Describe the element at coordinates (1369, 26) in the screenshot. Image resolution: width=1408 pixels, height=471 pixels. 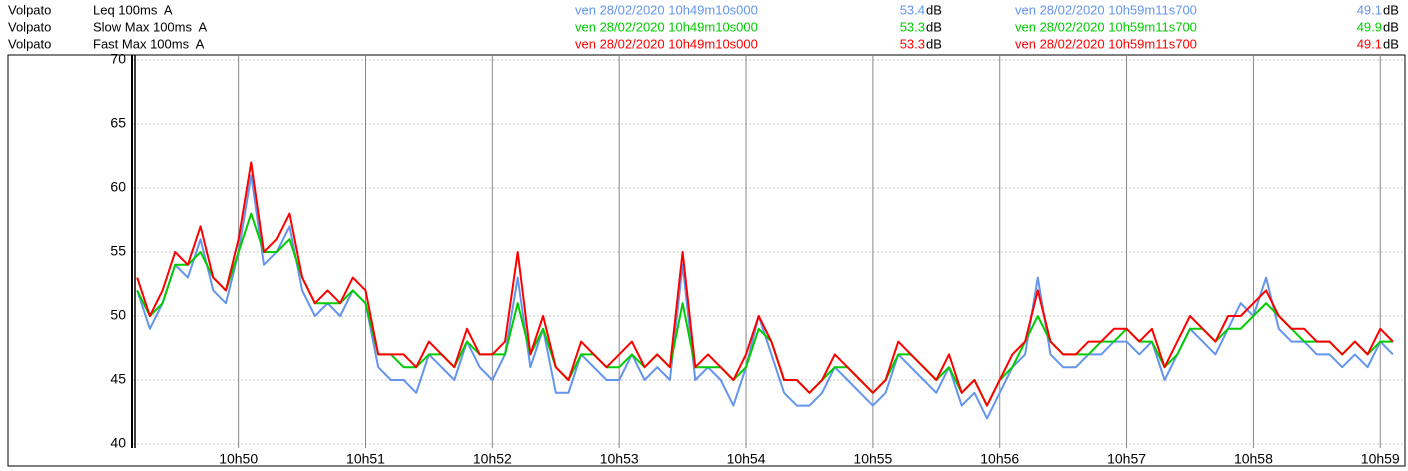
I see `end-value: 49.9` at that location.